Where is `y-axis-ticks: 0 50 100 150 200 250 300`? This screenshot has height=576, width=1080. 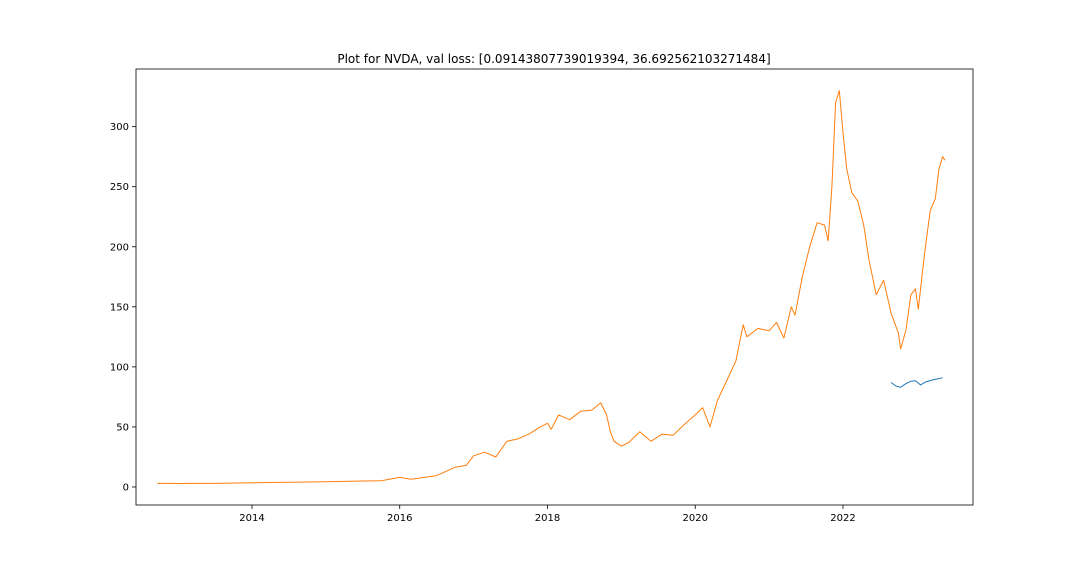 y-axis-ticks: 0 50 100 150 200 250 300 is located at coordinates (123, 307).